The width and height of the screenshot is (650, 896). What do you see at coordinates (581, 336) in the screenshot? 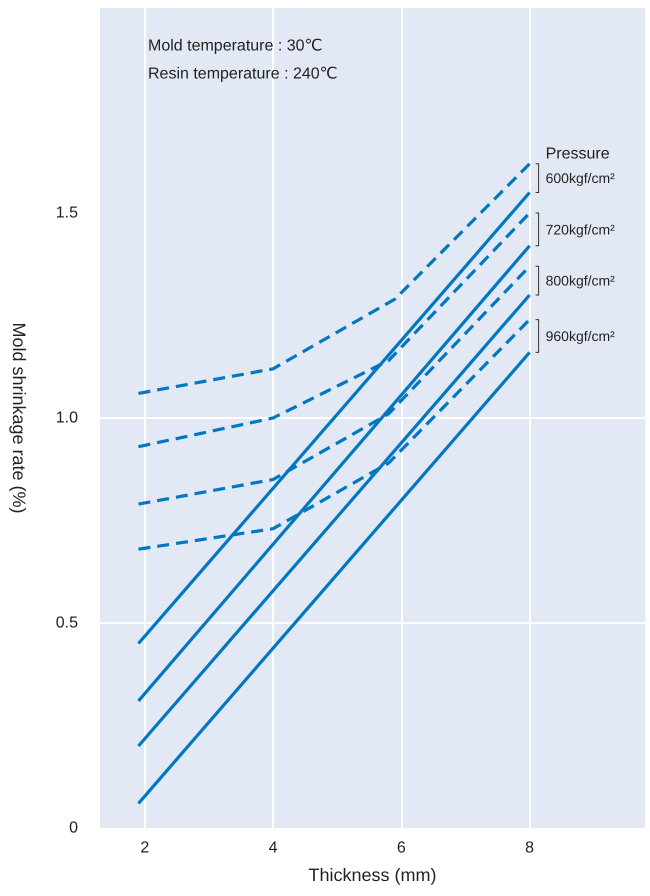
I see `series-label: 960kgf/cm²` at bounding box center [581, 336].